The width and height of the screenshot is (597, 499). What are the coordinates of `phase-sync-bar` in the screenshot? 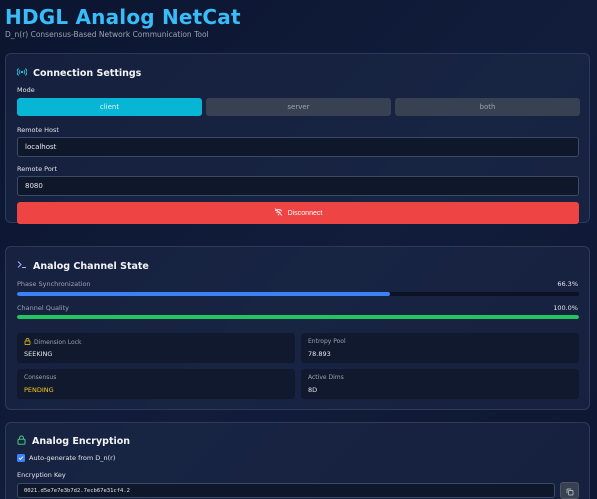 It's located at (298, 294).